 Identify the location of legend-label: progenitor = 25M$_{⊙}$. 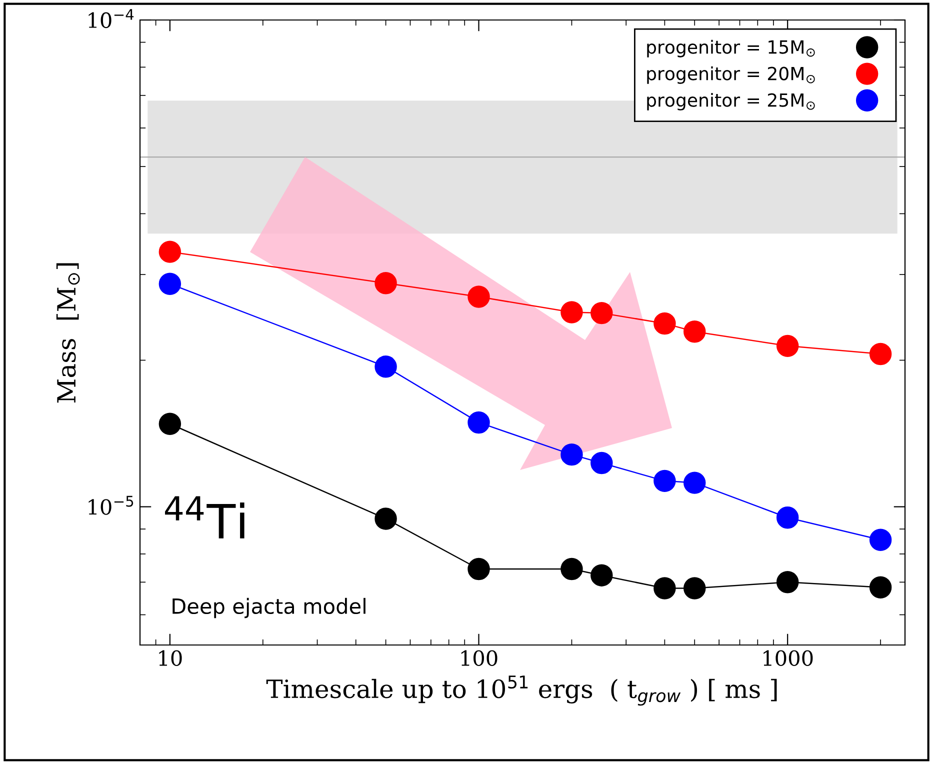
(731, 101).